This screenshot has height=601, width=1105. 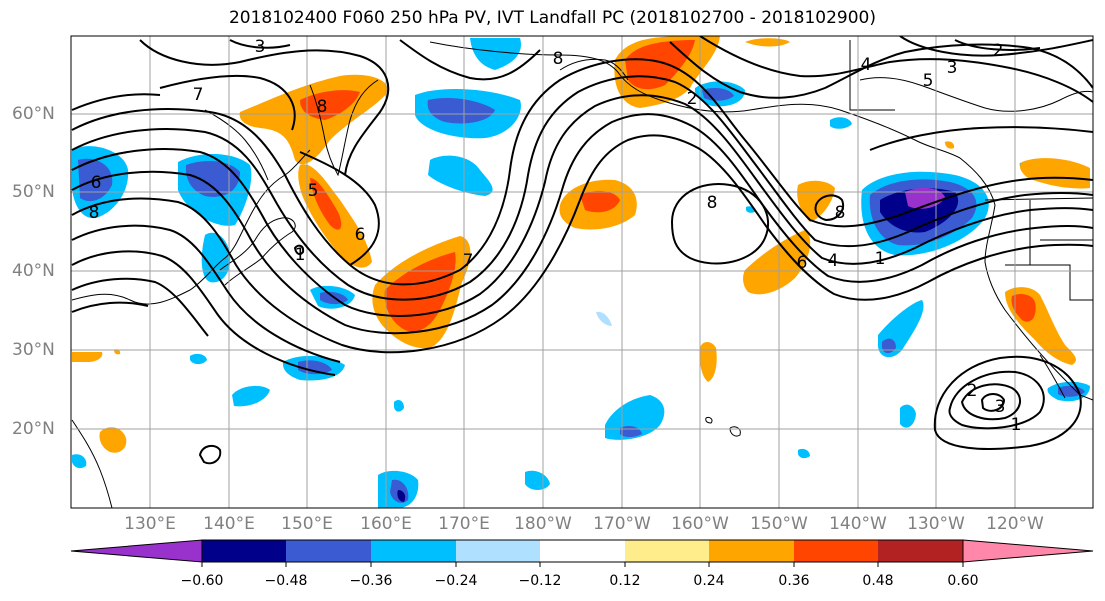 I want to click on coastline-baja, so click(x=1052, y=376).